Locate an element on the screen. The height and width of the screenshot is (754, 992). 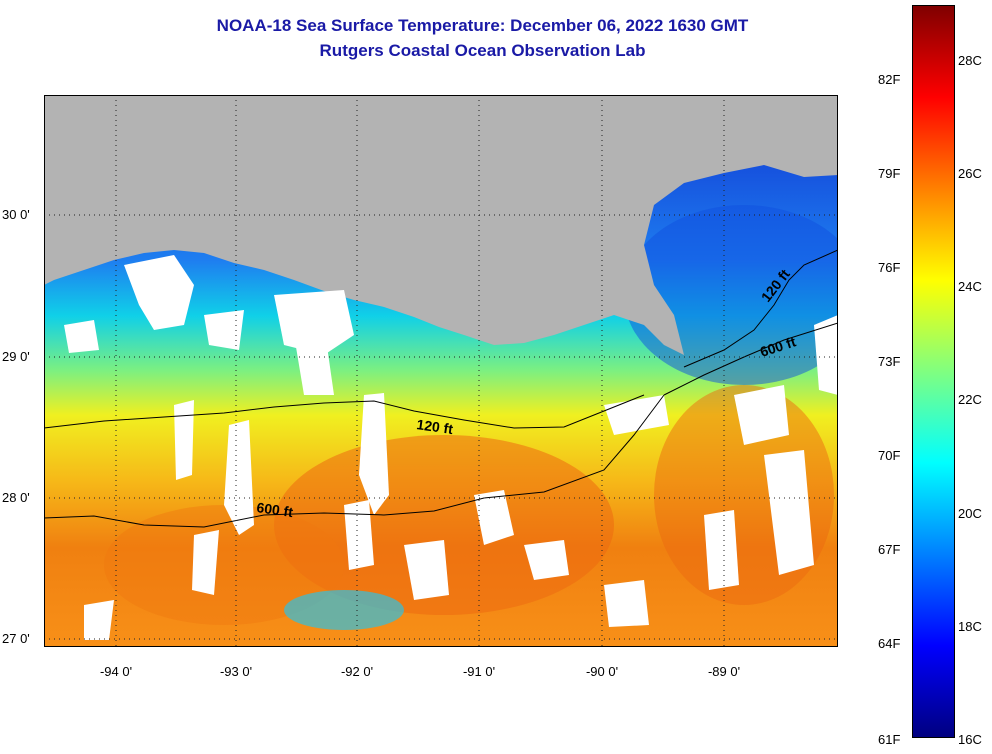
colorbar-label-f: 79F is located at coordinates (889, 173).